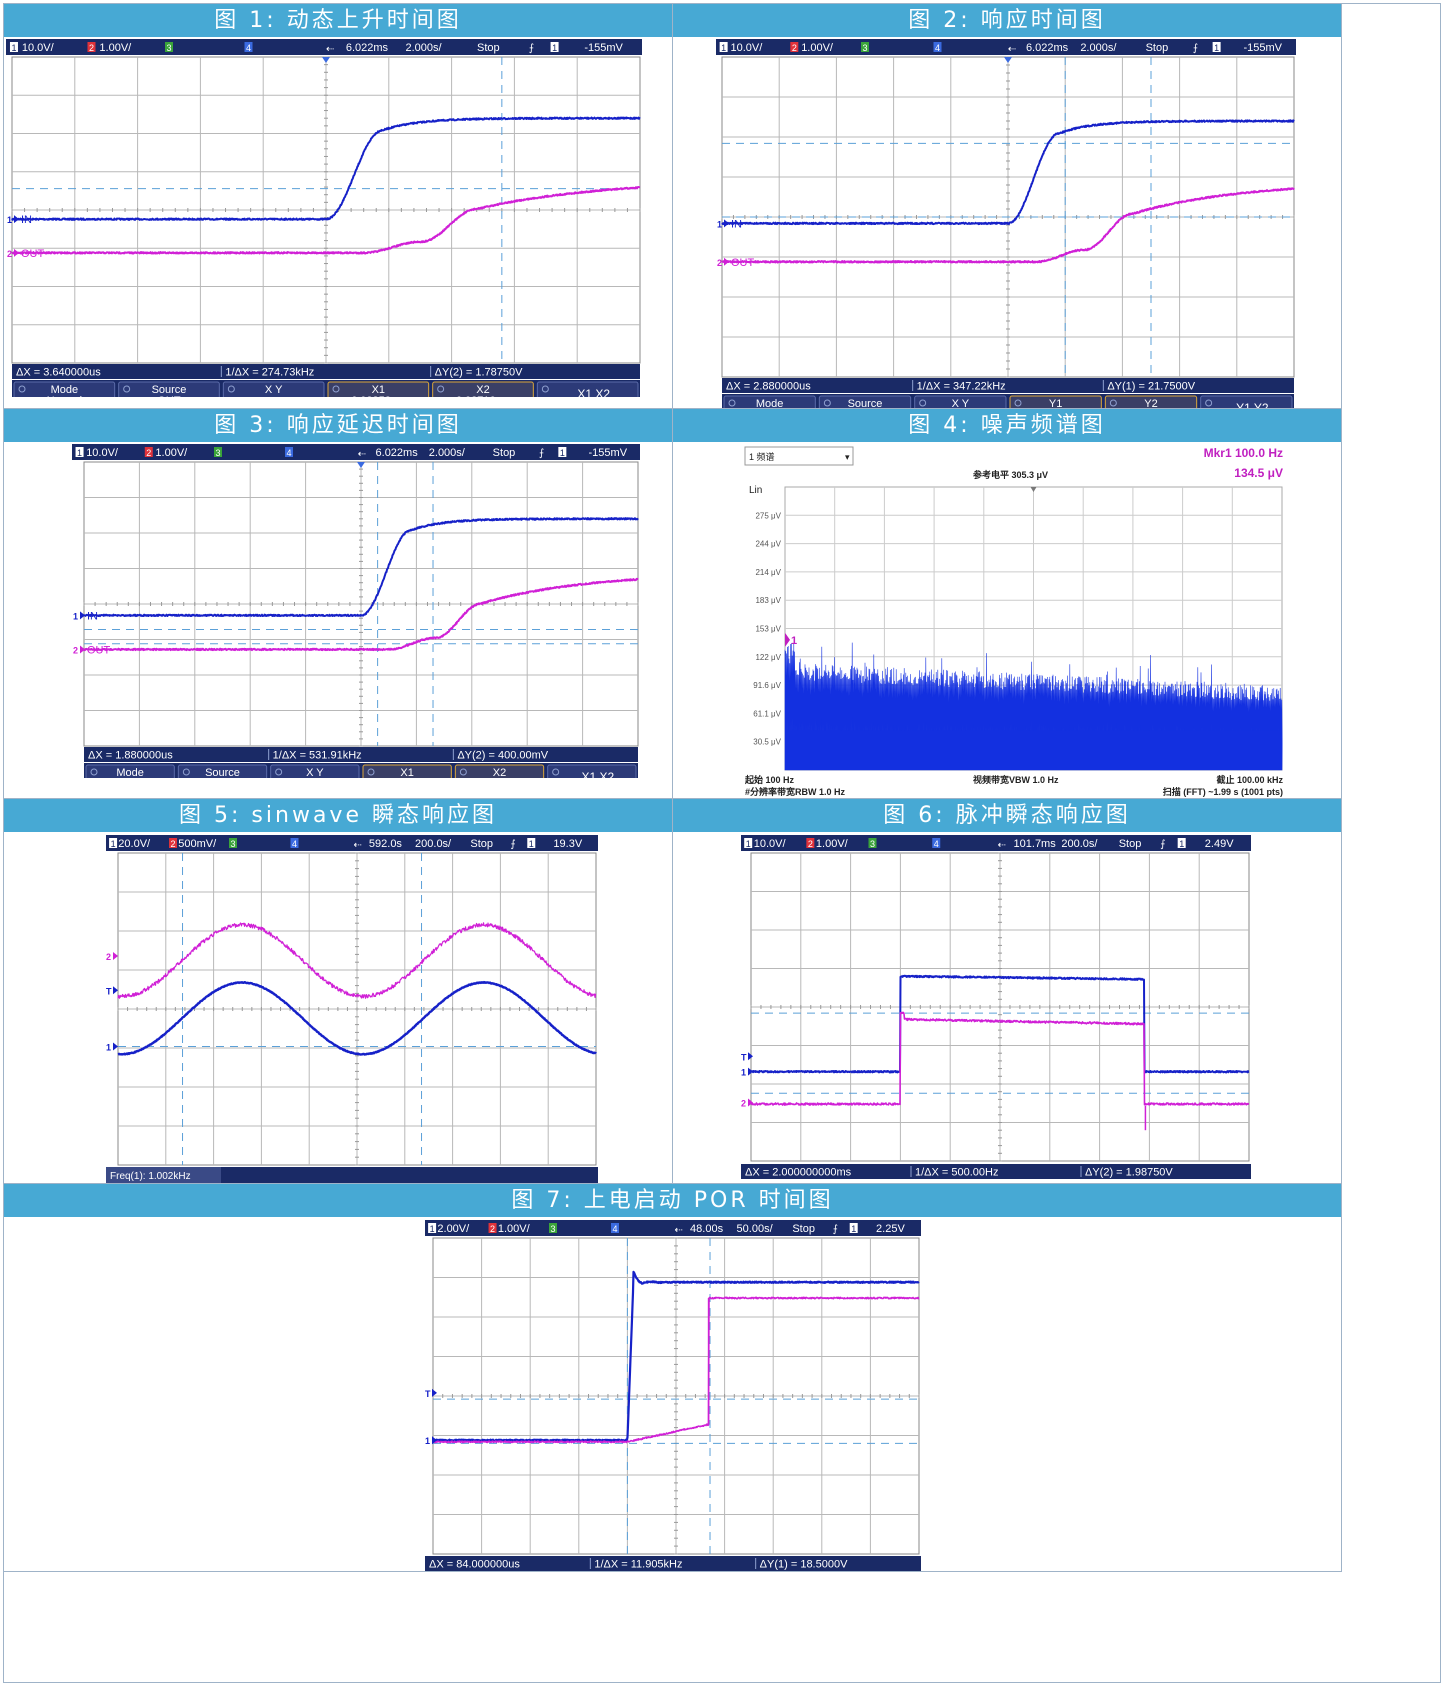 Image resolution: width=1448 pixels, height=1687 pixels. Describe the element at coordinates (269, 373) in the screenshot. I see `readout-freq: 1/ΔX = 274.73kHz` at that location.